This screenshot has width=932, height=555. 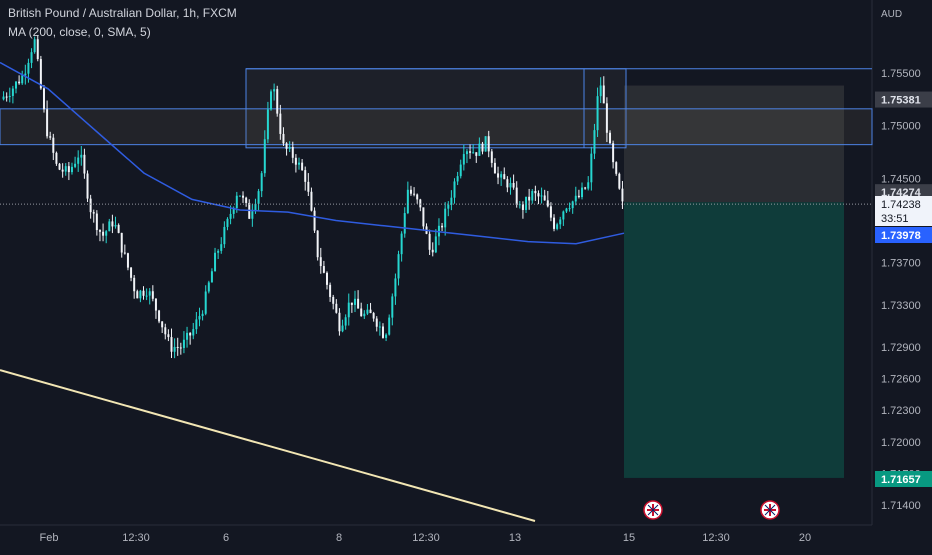 What do you see at coordinates (79, 32) in the screenshot?
I see `indicator-label: MA (200, close, 0, SMA, 5)` at bounding box center [79, 32].